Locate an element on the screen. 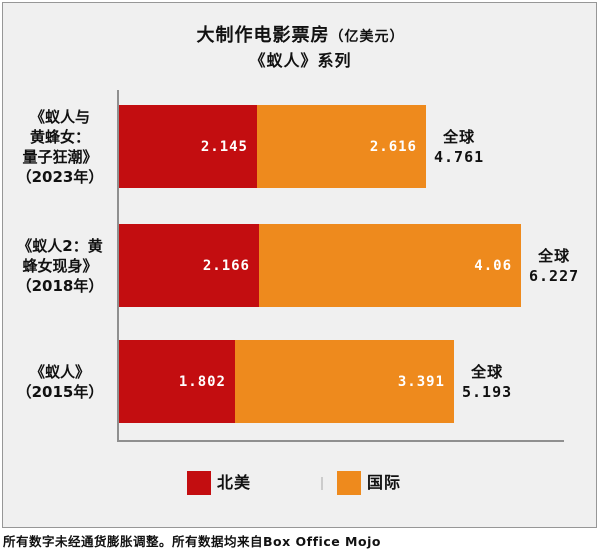 The image size is (601, 554). global-total-value: 4.761 is located at coordinates (459, 156).